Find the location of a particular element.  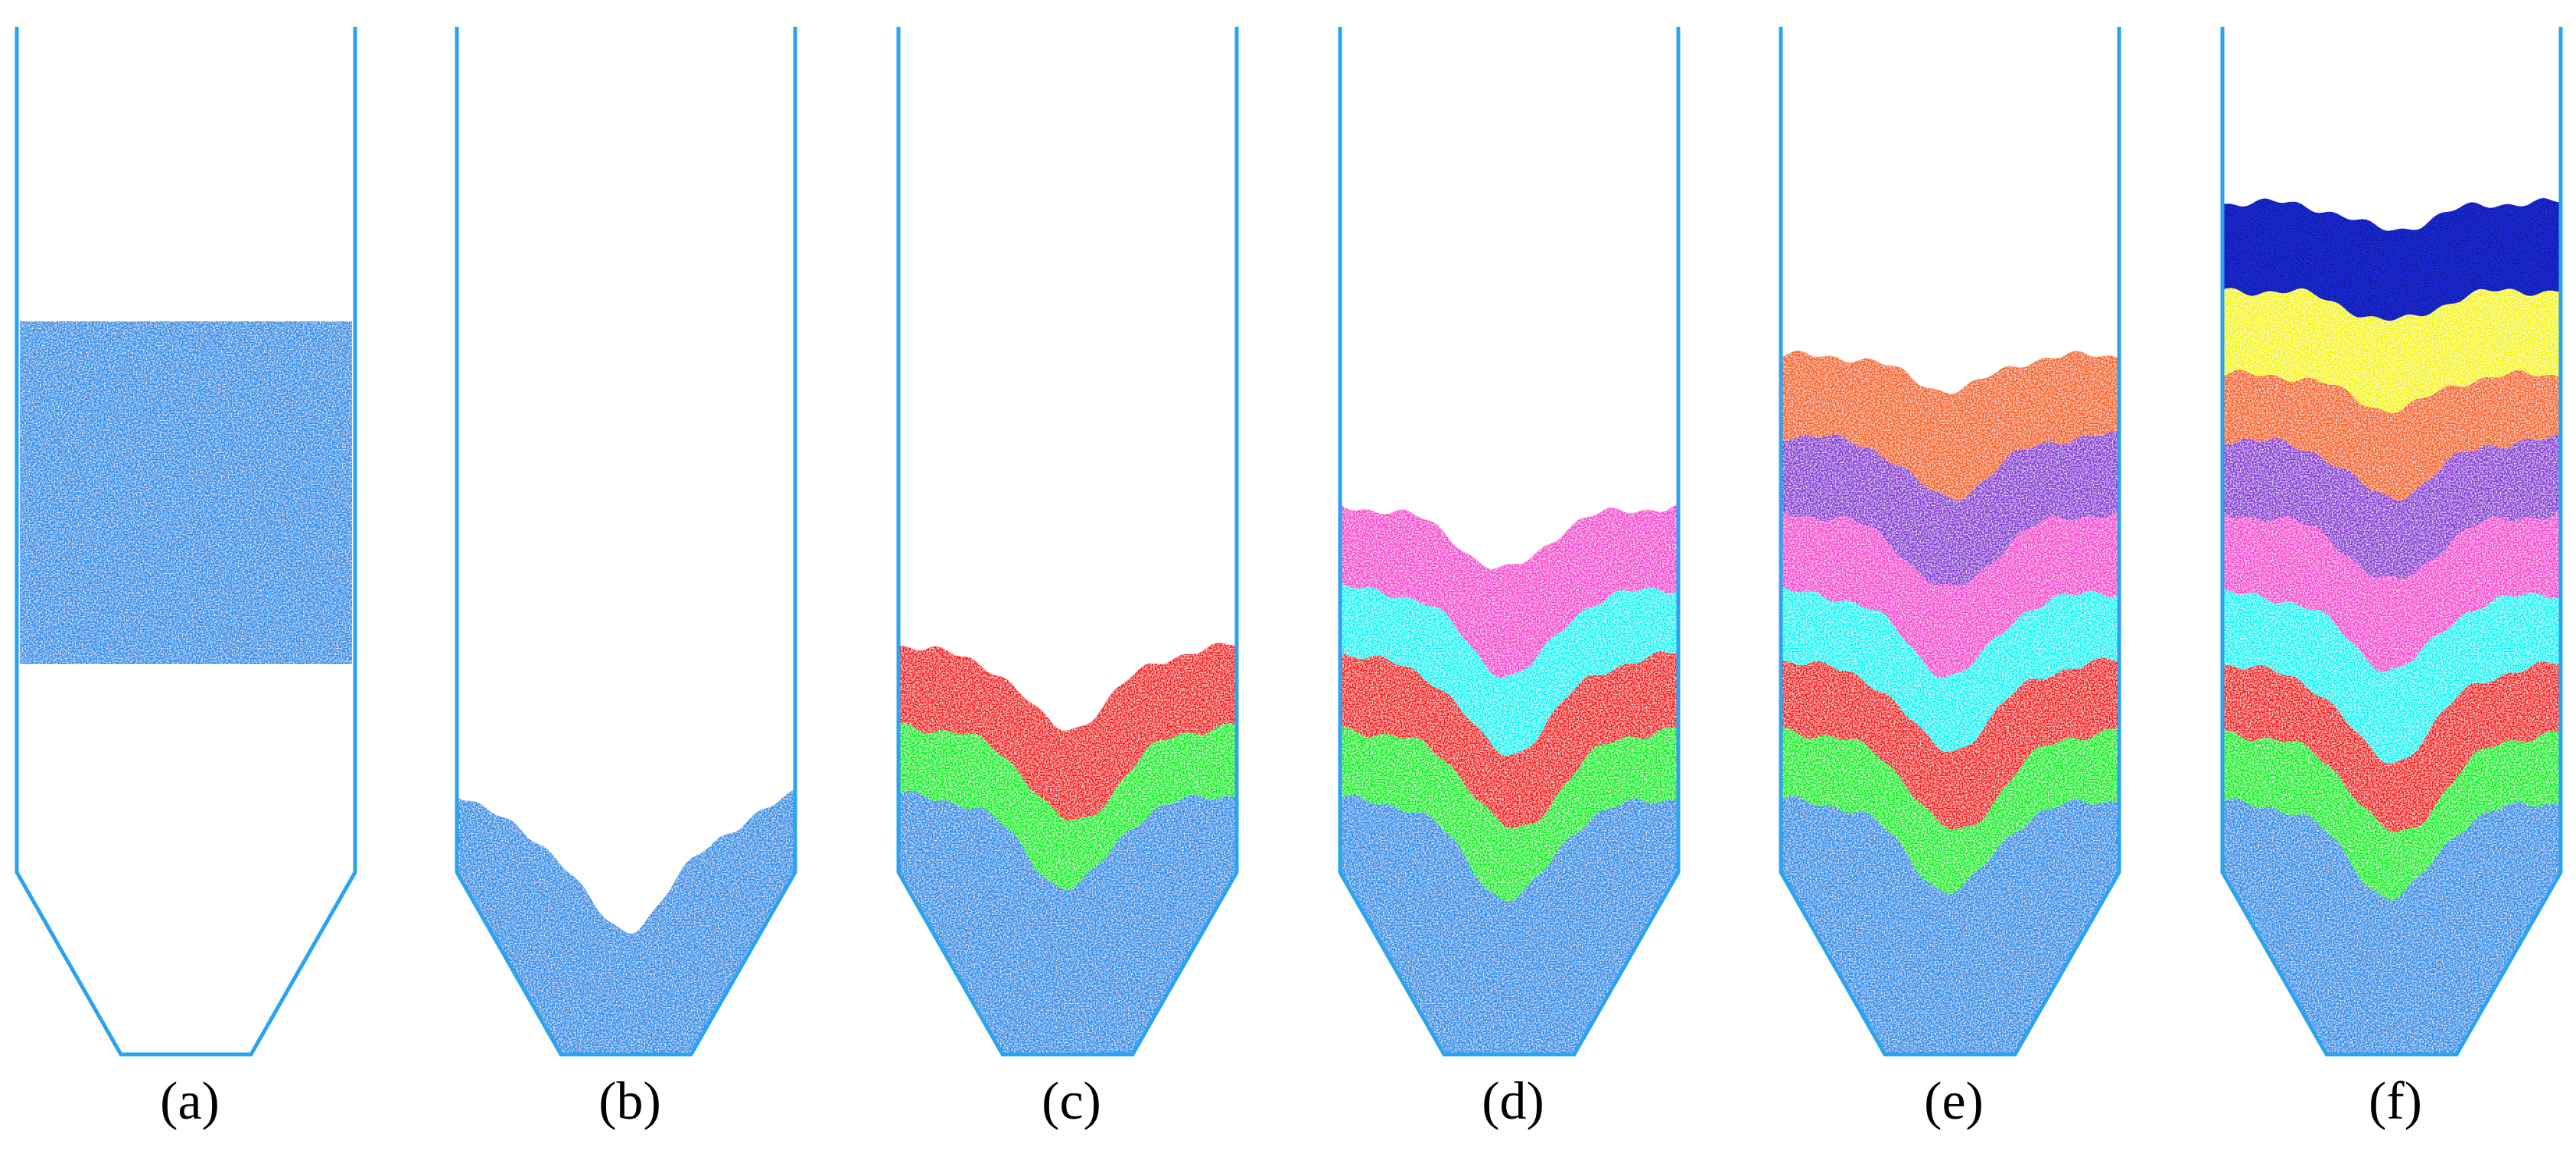

silo-outline-b is located at coordinates (626, 542).